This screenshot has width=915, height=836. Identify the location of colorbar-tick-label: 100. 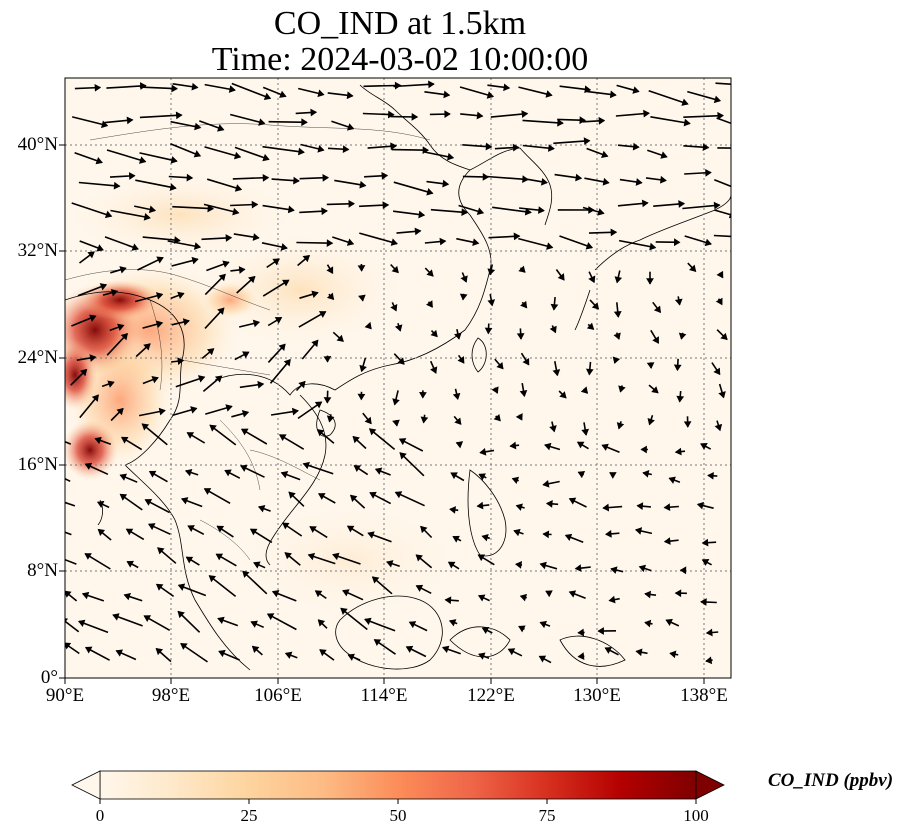
(696, 815).